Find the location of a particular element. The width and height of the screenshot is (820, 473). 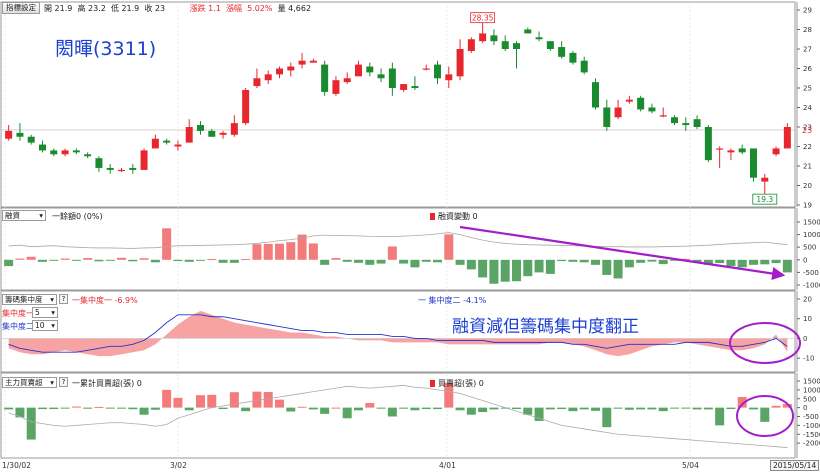

panel3-indicator-select: 籌碼集中度 ▾ is located at coordinates (29, 299).